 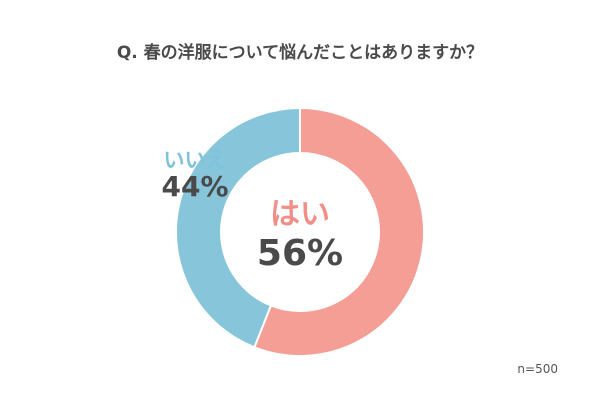 What do you see at coordinates (195, 160) in the screenshot?
I see `slice-label-no: いいえ` at bounding box center [195, 160].